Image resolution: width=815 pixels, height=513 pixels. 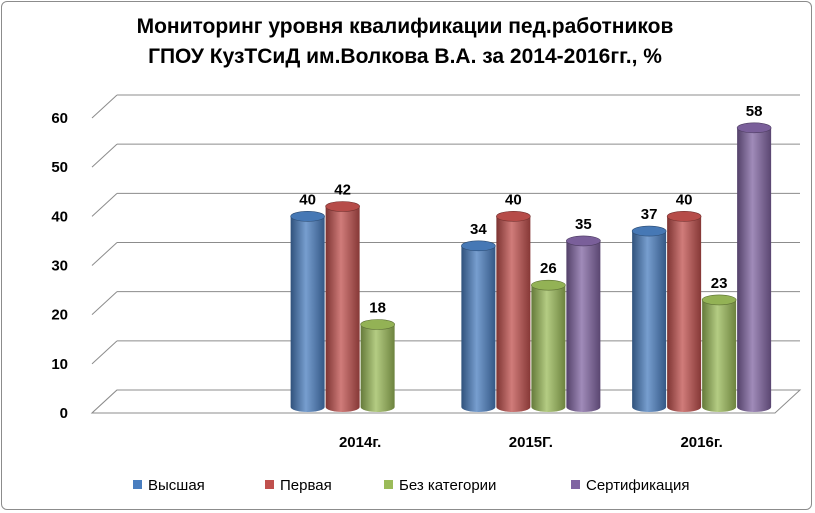 I want to click on y-tick-label: 40, so click(x=59, y=216).